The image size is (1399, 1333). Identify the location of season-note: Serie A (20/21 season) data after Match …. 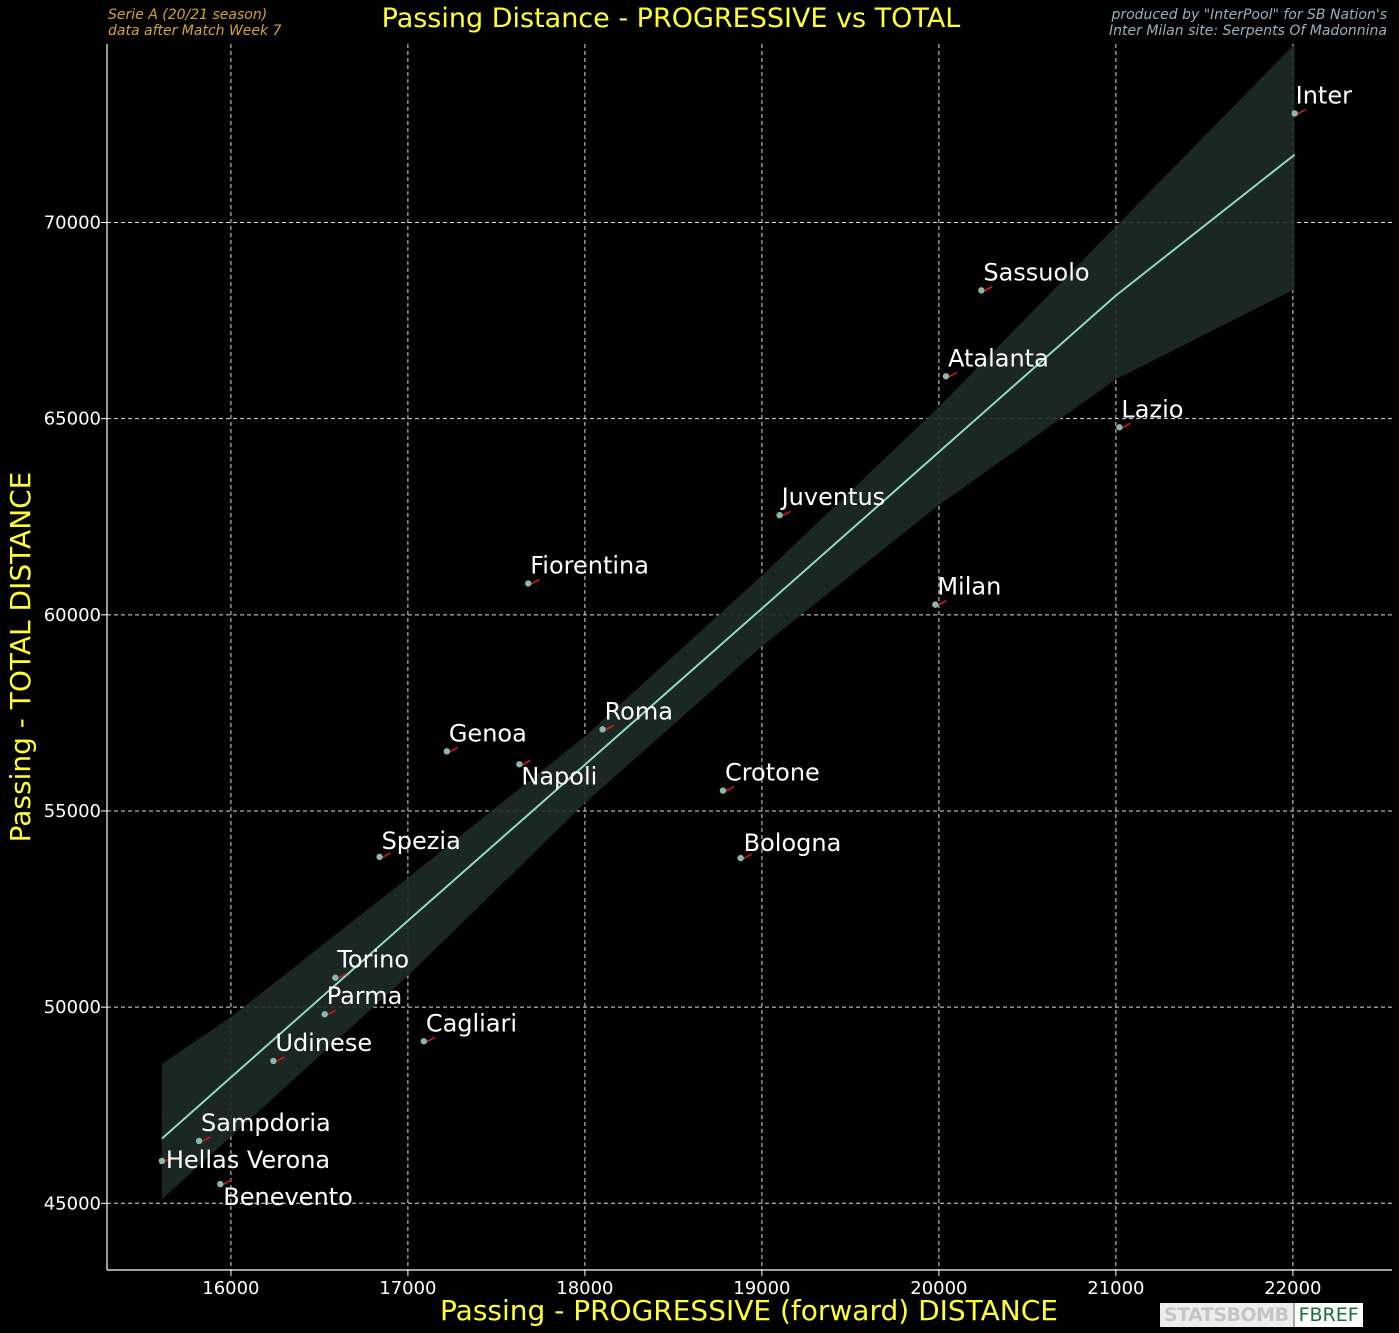
(195, 23).